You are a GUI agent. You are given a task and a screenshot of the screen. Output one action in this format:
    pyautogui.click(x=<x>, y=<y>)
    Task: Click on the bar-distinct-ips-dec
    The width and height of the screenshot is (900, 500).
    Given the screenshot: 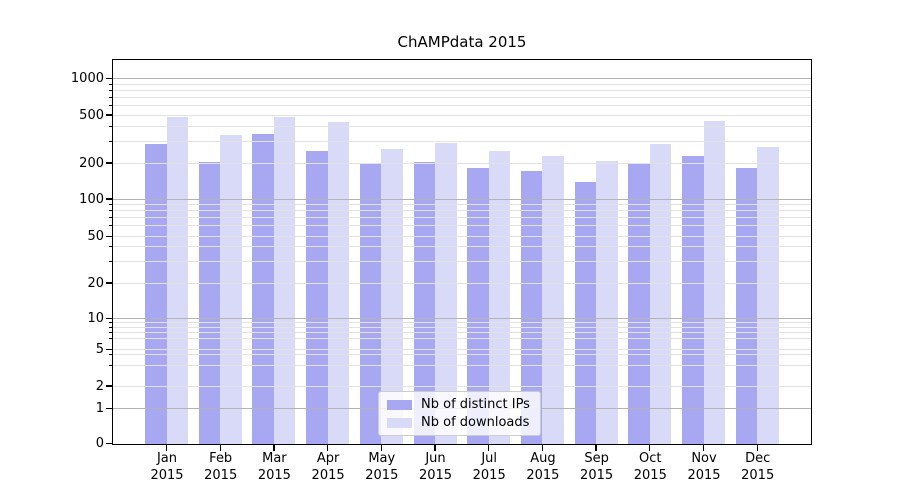 What is the action you would take?
    pyautogui.click(x=746, y=306)
    